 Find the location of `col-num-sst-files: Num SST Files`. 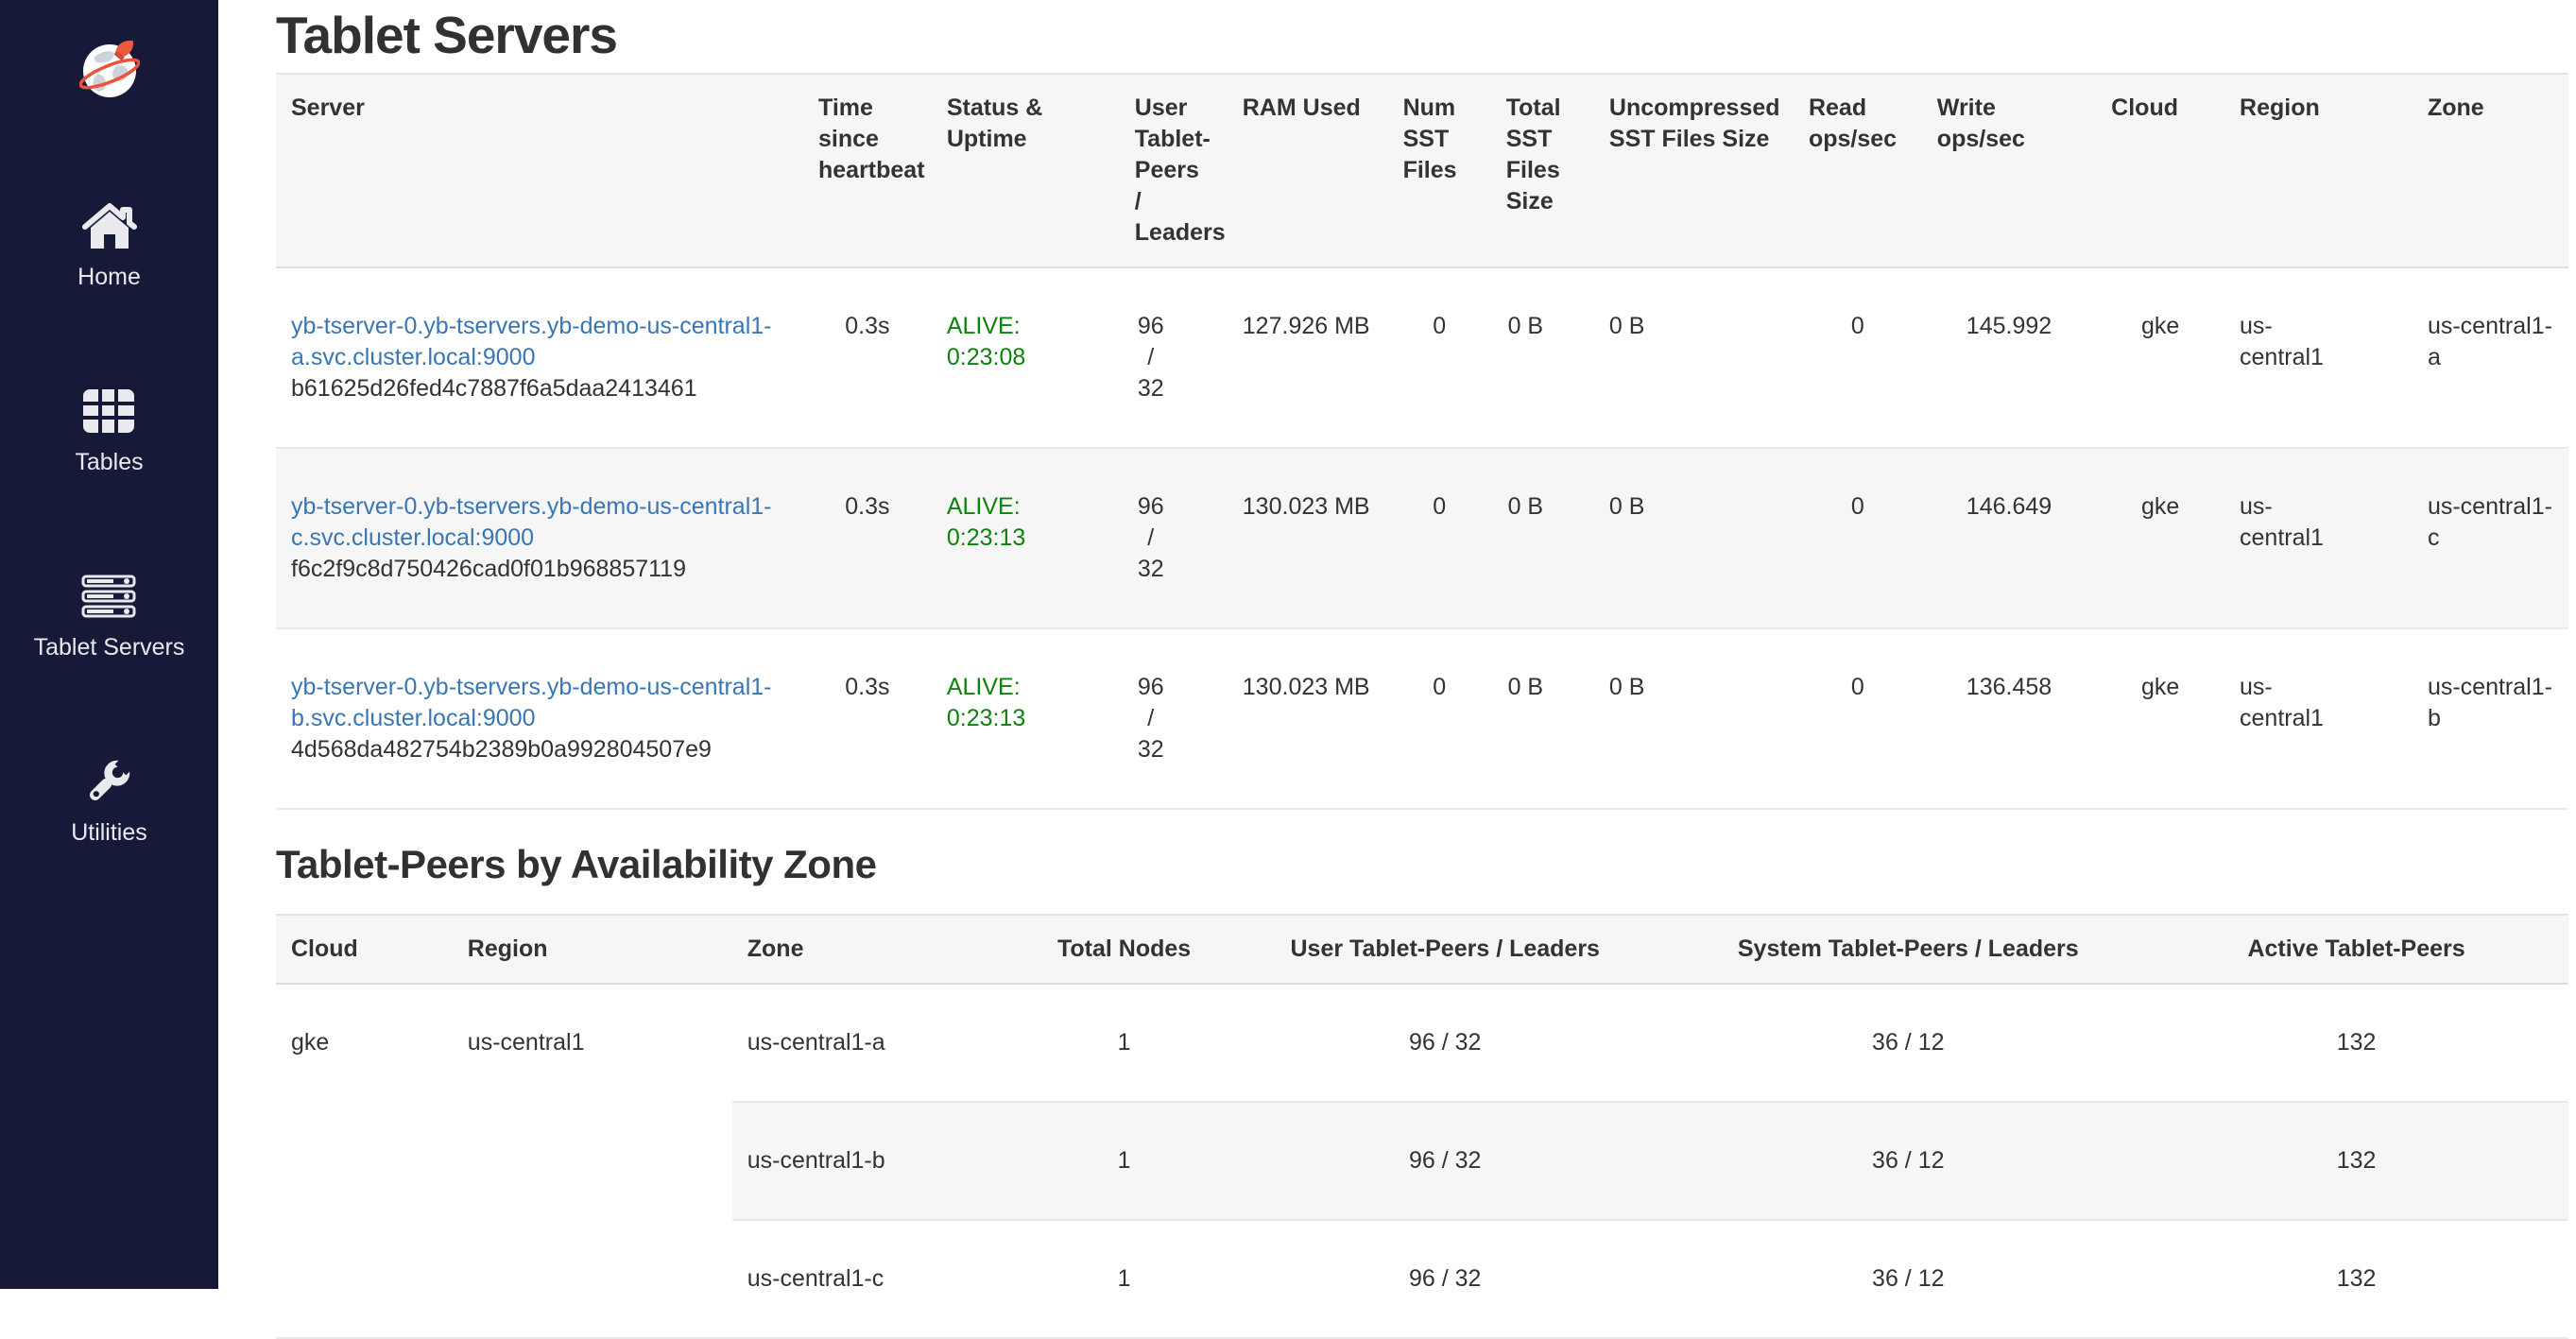

col-num-sst-files: Num SST Files is located at coordinates (1439, 171).